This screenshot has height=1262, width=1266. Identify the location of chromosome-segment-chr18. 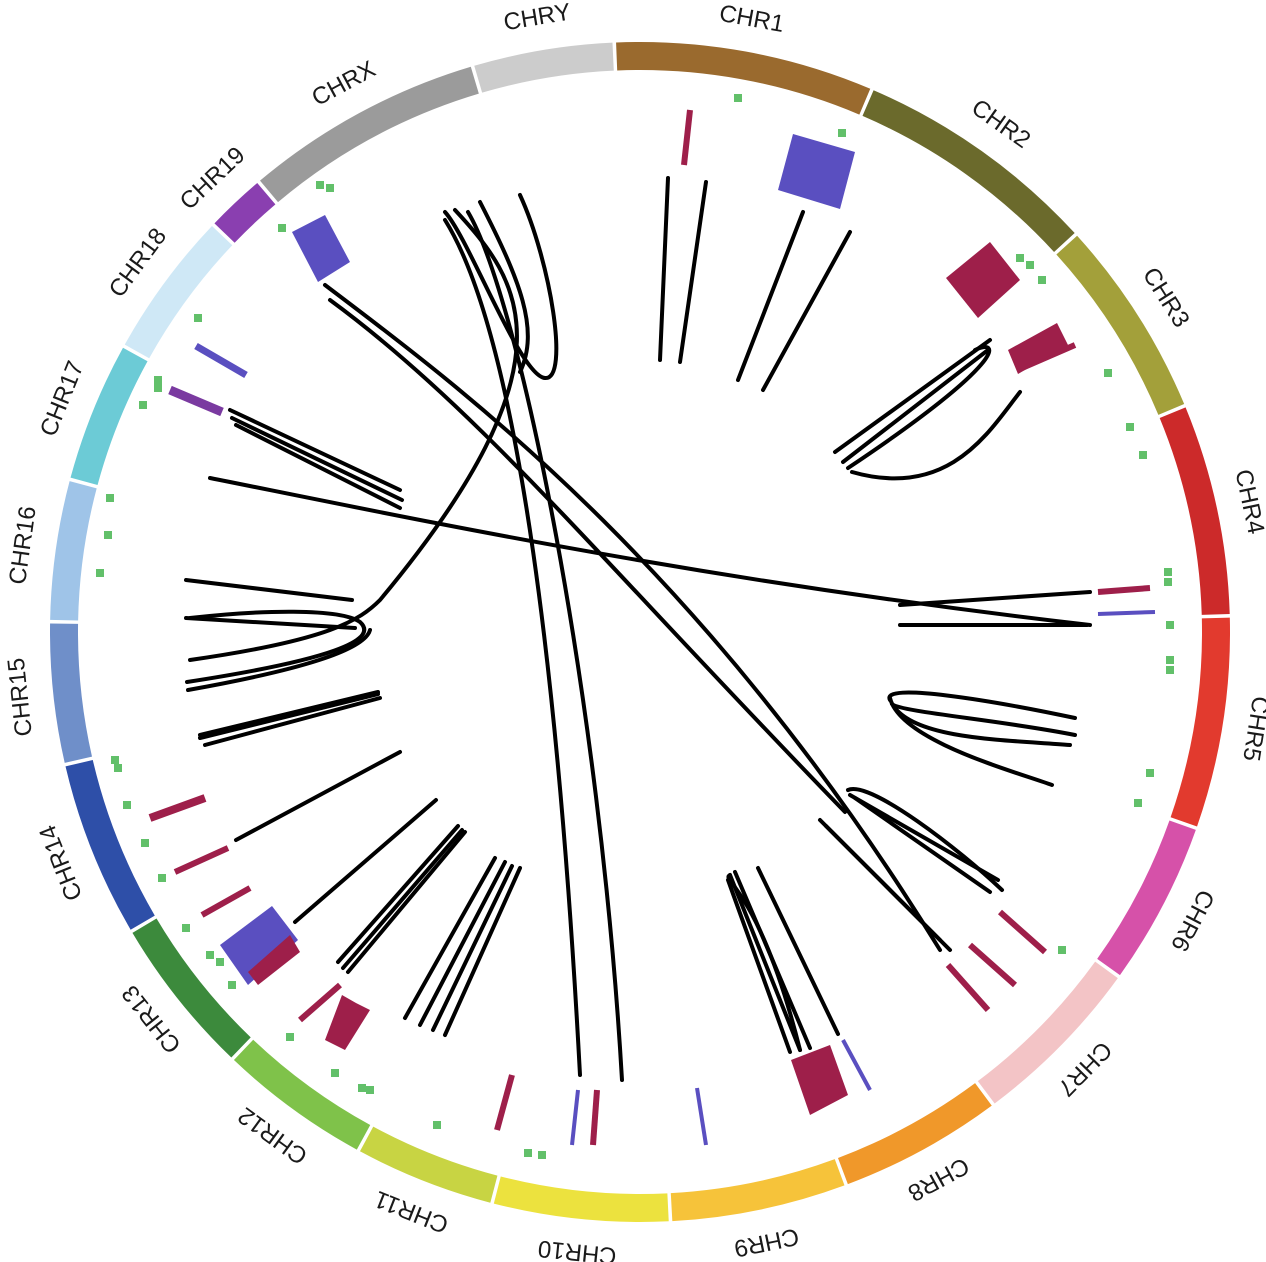
(178, 292).